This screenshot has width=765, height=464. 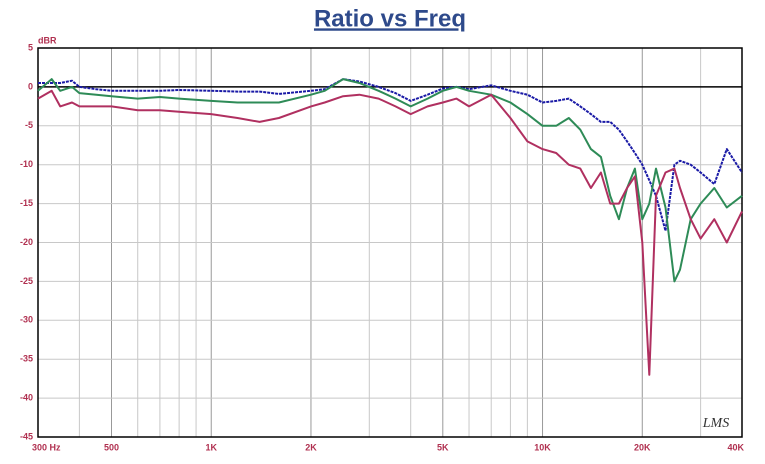 I want to click on x-tick-label: 500, so click(x=111, y=447).